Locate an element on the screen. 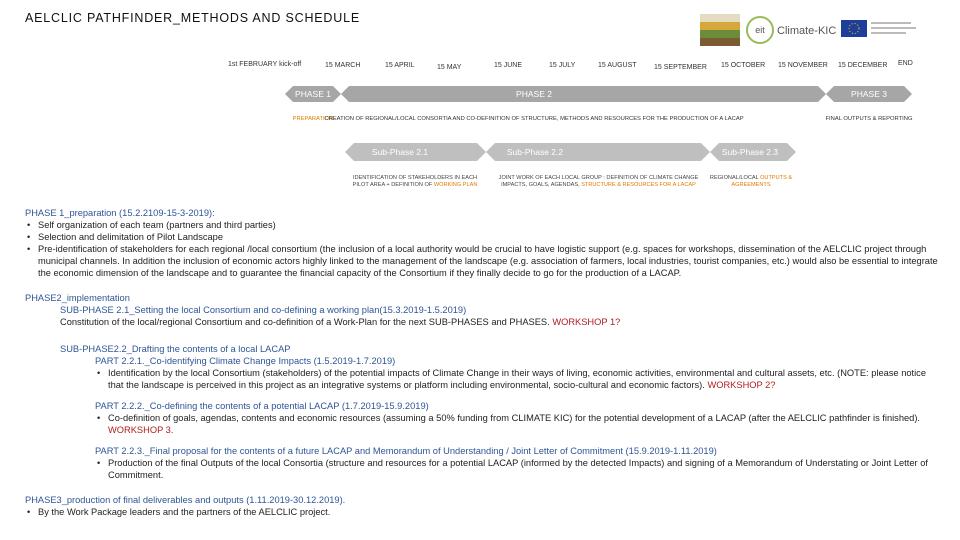  phase2-title: PHASE2_implementation is located at coordinates (77, 298).